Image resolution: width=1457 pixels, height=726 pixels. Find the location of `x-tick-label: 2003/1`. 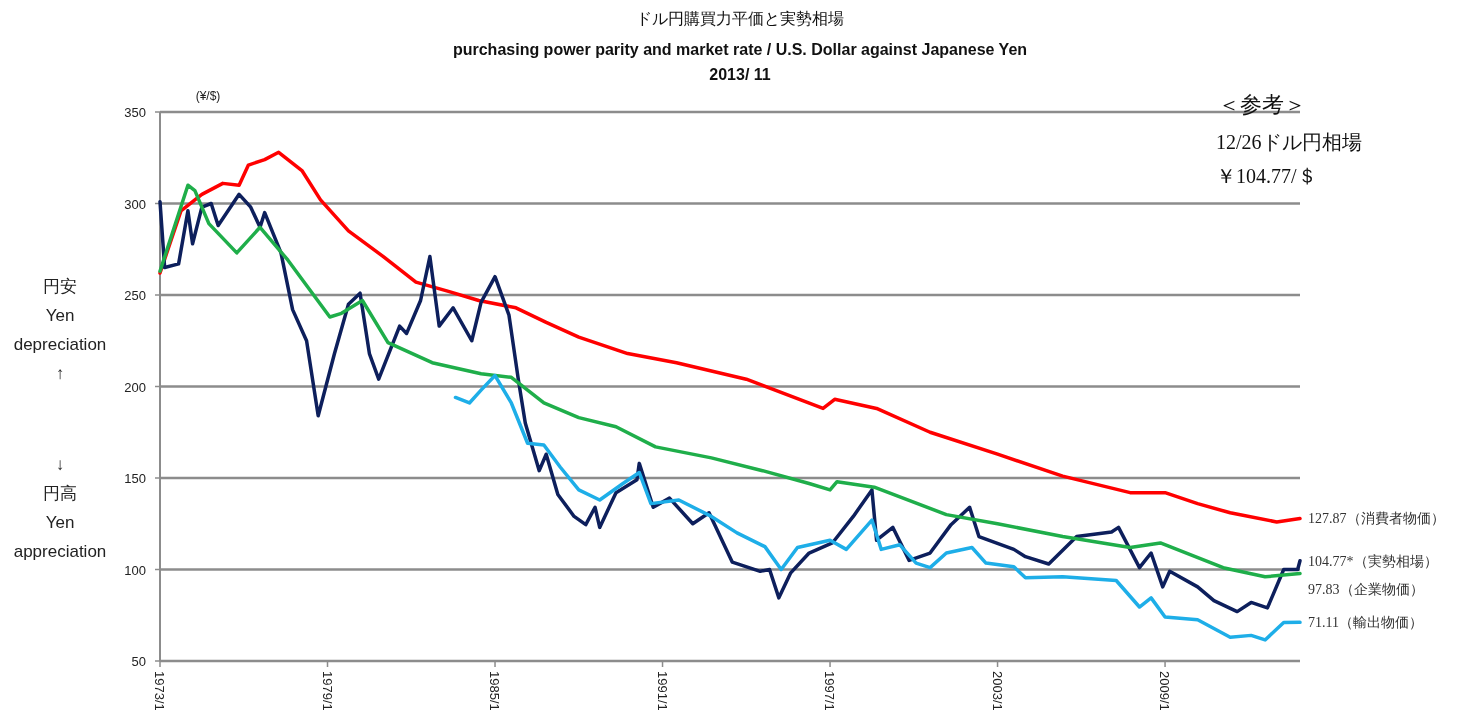

x-tick-label: 2003/1 is located at coordinates (997, 691).